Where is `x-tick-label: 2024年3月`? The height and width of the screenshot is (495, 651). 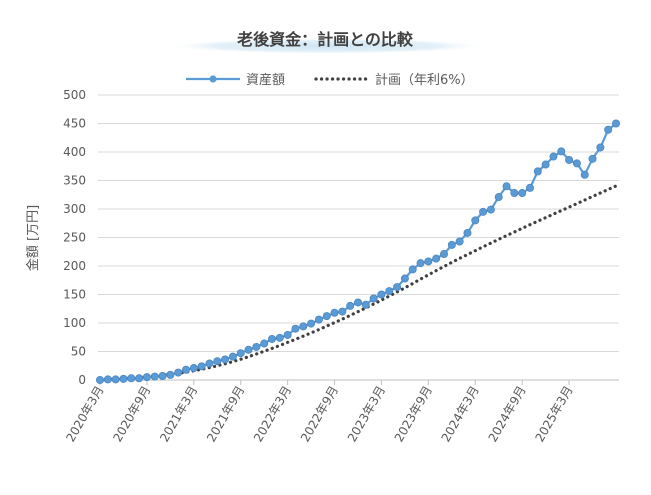 x-tick-label: 2024年3月 is located at coordinates (460, 414).